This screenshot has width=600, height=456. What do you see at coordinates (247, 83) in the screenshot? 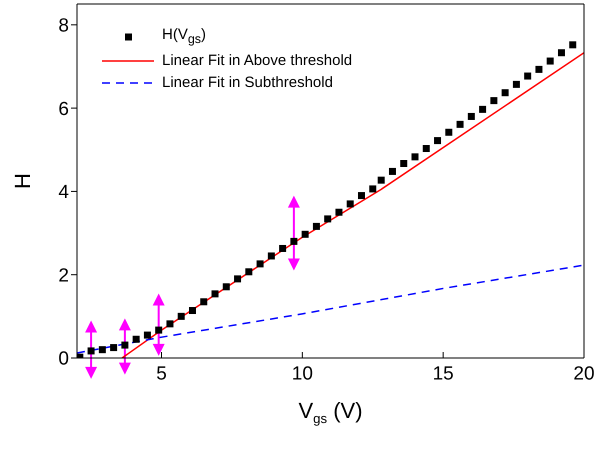
I see `legend-label: Linear Fit in Subthreshold` at bounding box center [247, 83].